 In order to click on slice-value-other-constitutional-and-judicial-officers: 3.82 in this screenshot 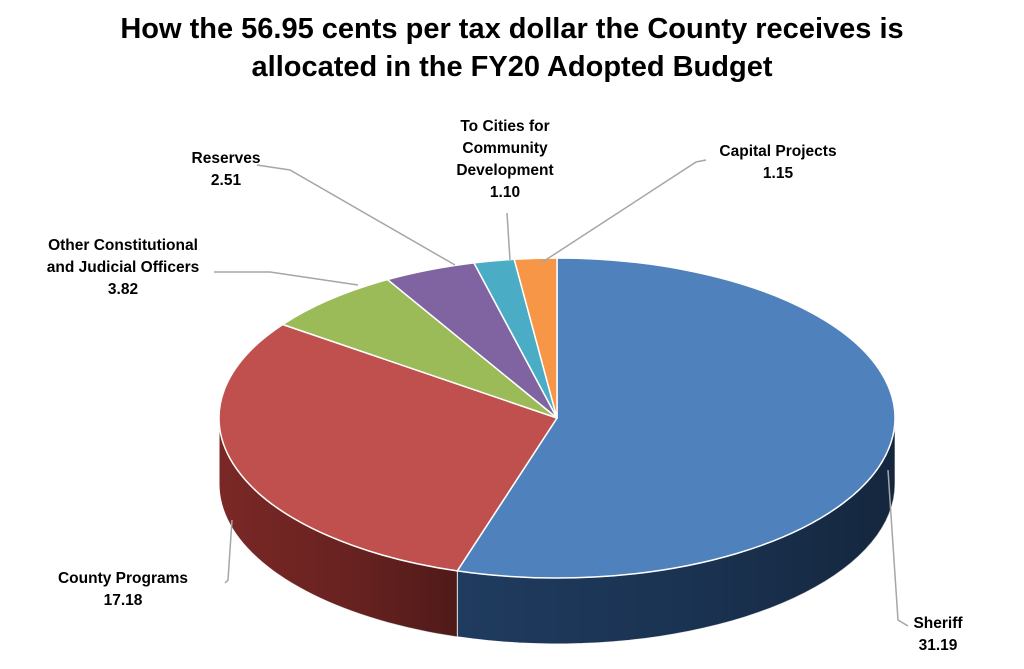, I will do `click(123, 289)`.